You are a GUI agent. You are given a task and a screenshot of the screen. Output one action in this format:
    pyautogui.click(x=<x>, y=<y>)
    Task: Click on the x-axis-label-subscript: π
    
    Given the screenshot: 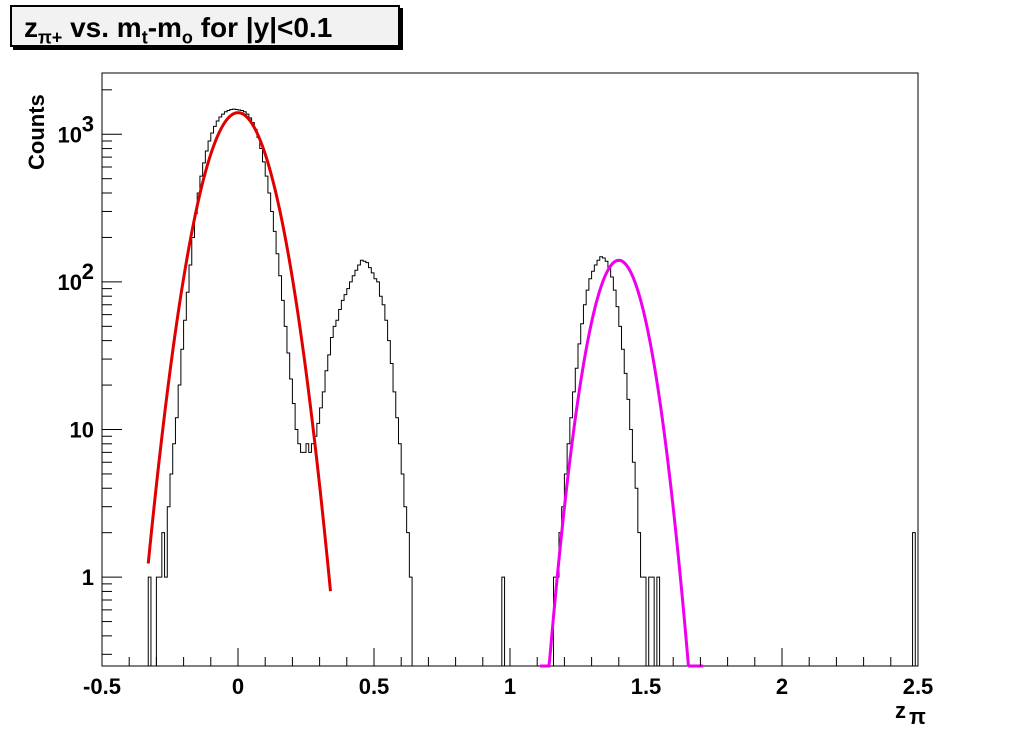 What is the action you would take?
    pyautogui.click(x=917, y=716)
    